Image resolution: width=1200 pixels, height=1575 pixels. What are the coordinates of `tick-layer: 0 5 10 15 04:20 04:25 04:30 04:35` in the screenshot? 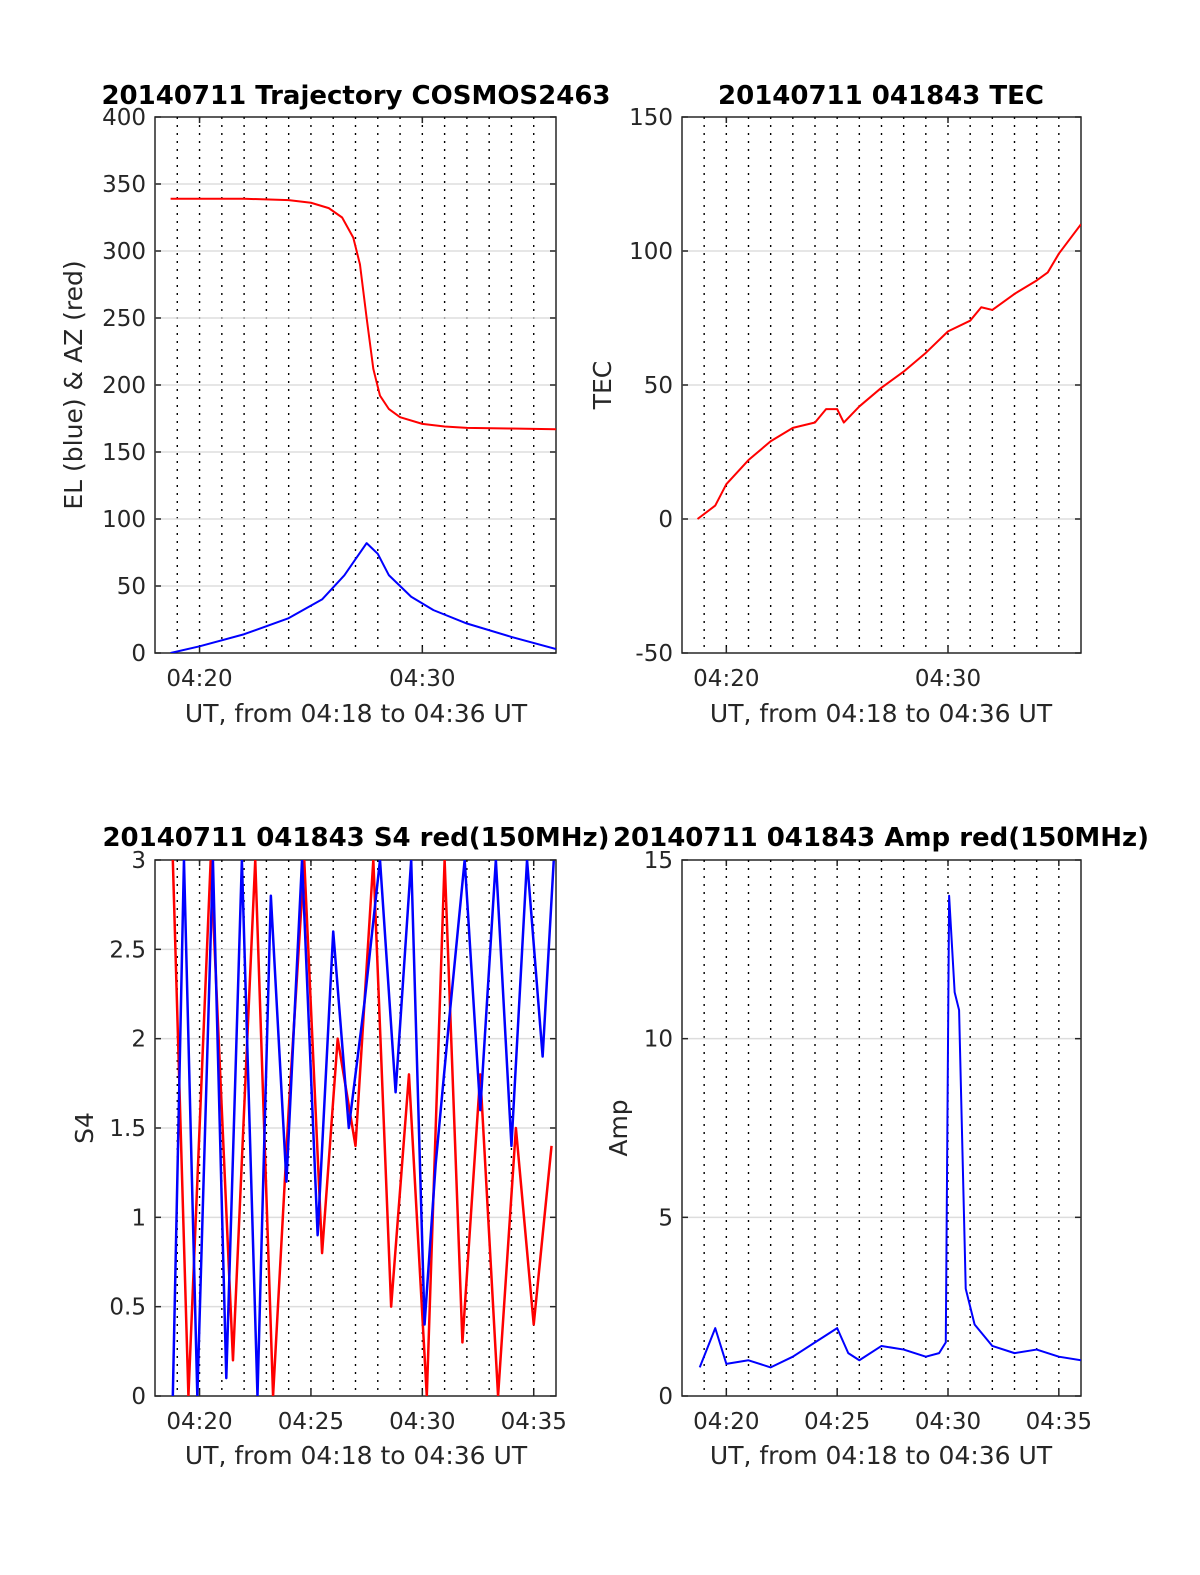 It's located at (868, 1141).